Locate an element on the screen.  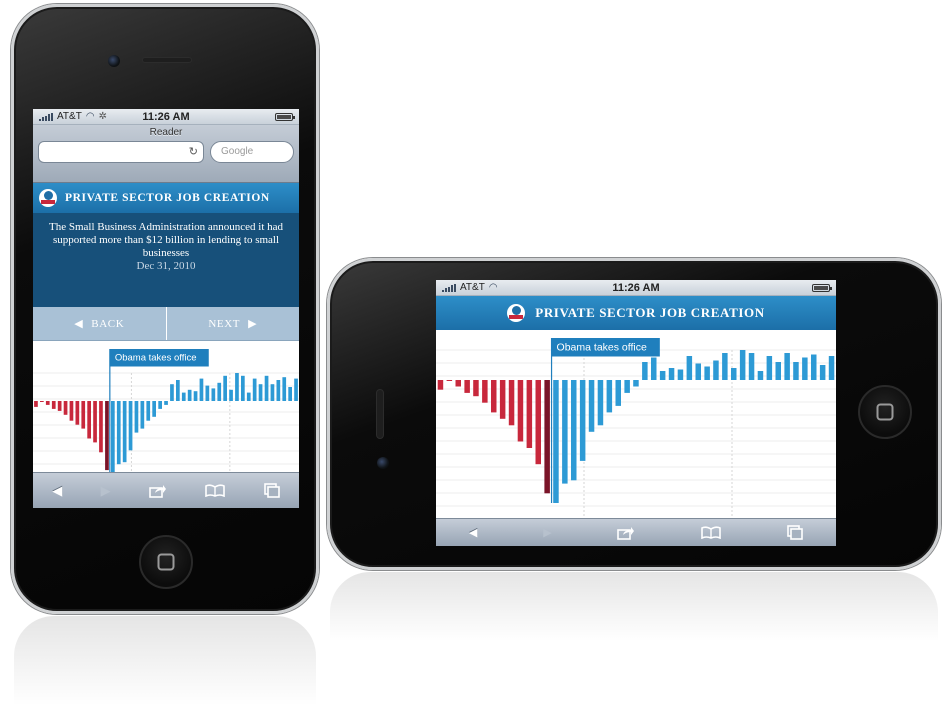
jobs-chart: Obama takes office is located at coordinates (636, 424).